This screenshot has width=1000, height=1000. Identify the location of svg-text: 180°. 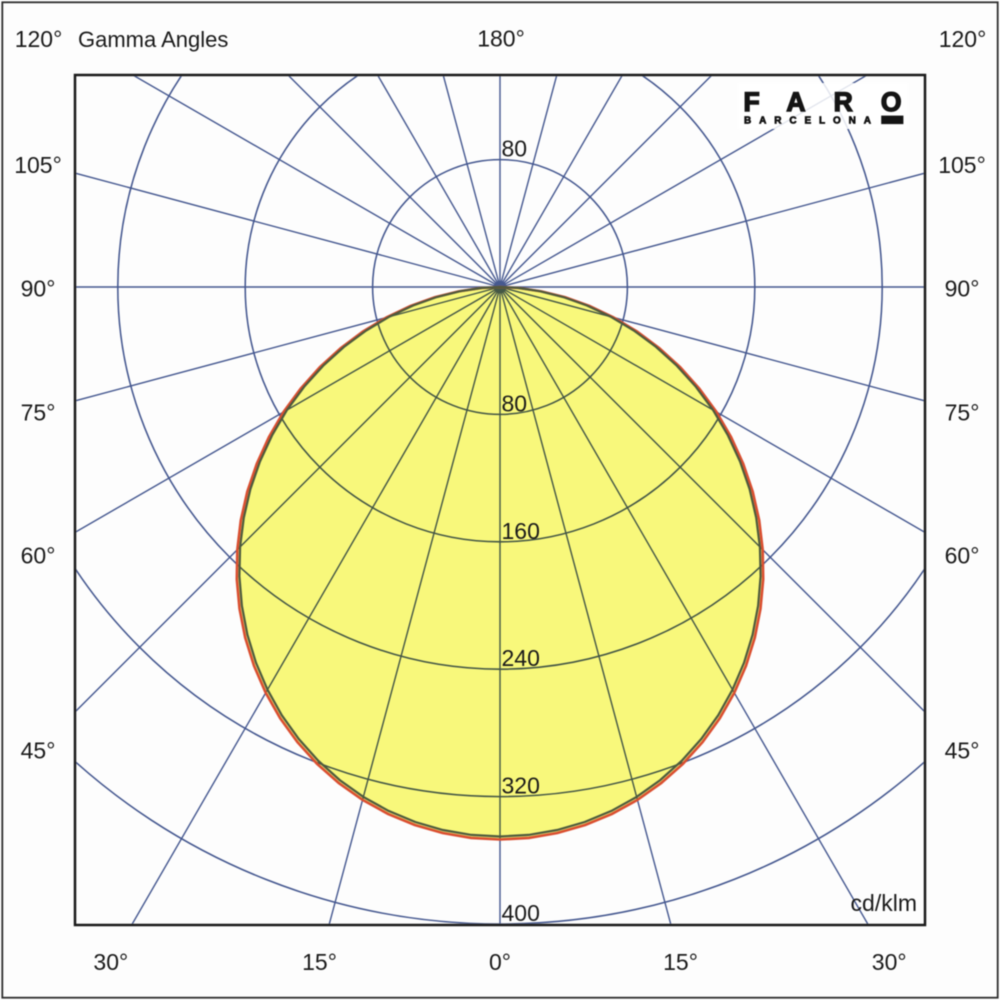
(501, 39).